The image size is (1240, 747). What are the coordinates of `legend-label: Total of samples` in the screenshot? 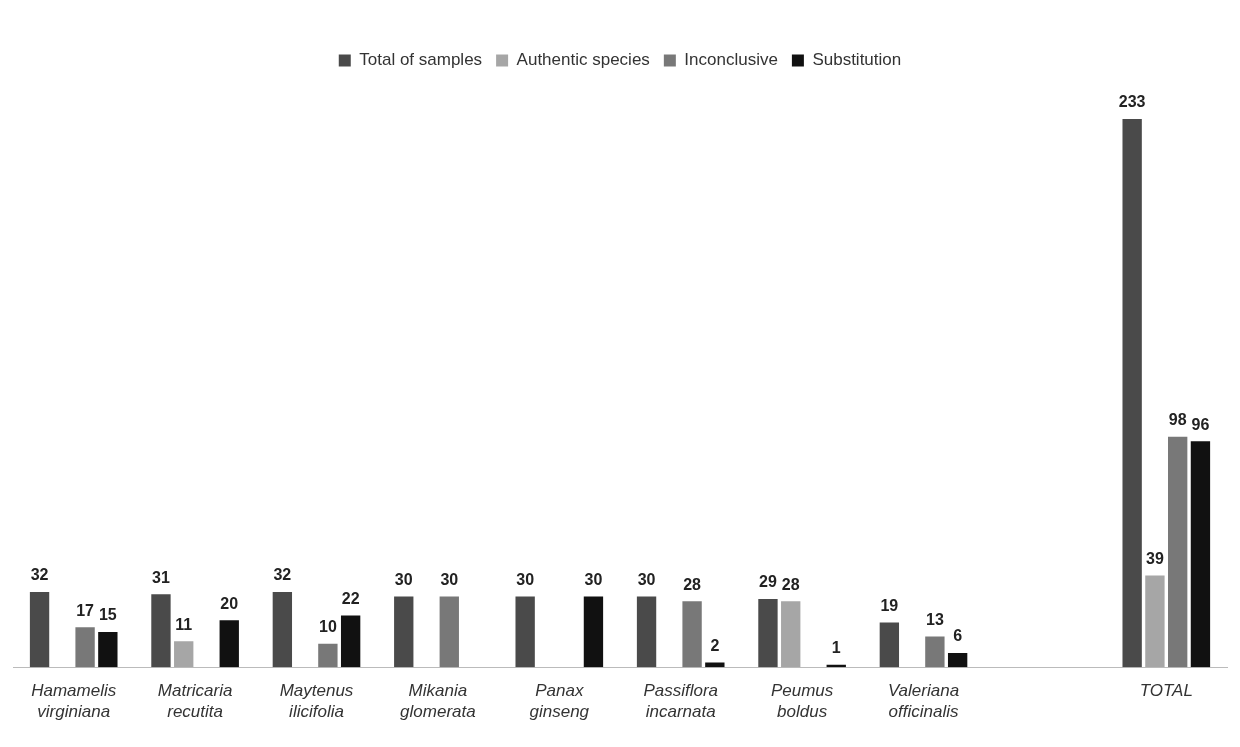 It's located at (421, 60).